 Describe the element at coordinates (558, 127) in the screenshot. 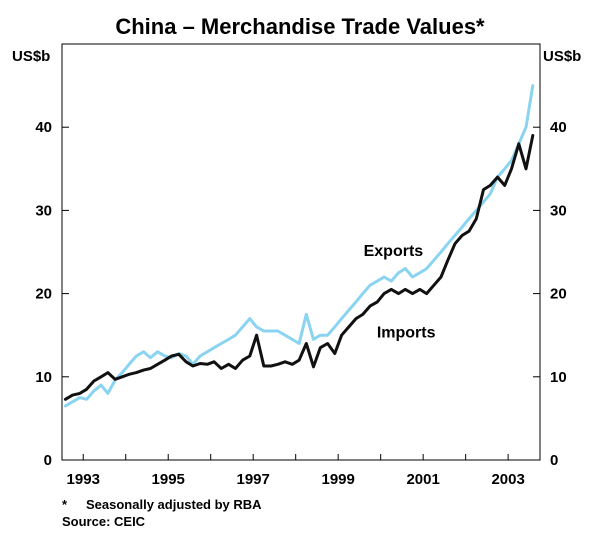

I see `y-tick-label-right: 40` at that location.